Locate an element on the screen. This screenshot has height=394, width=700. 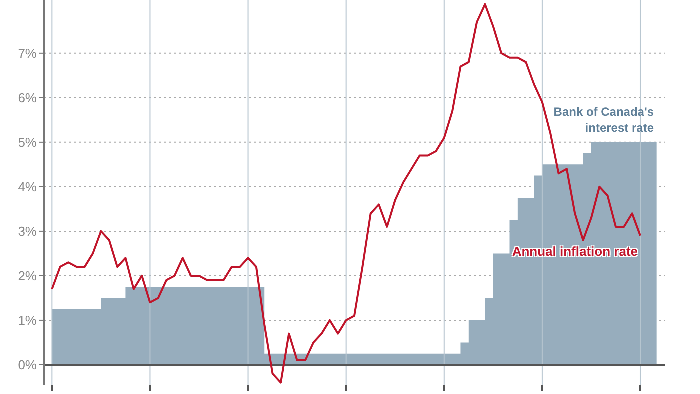
y-tick-label: 0% is located at coordinates (28, 365).